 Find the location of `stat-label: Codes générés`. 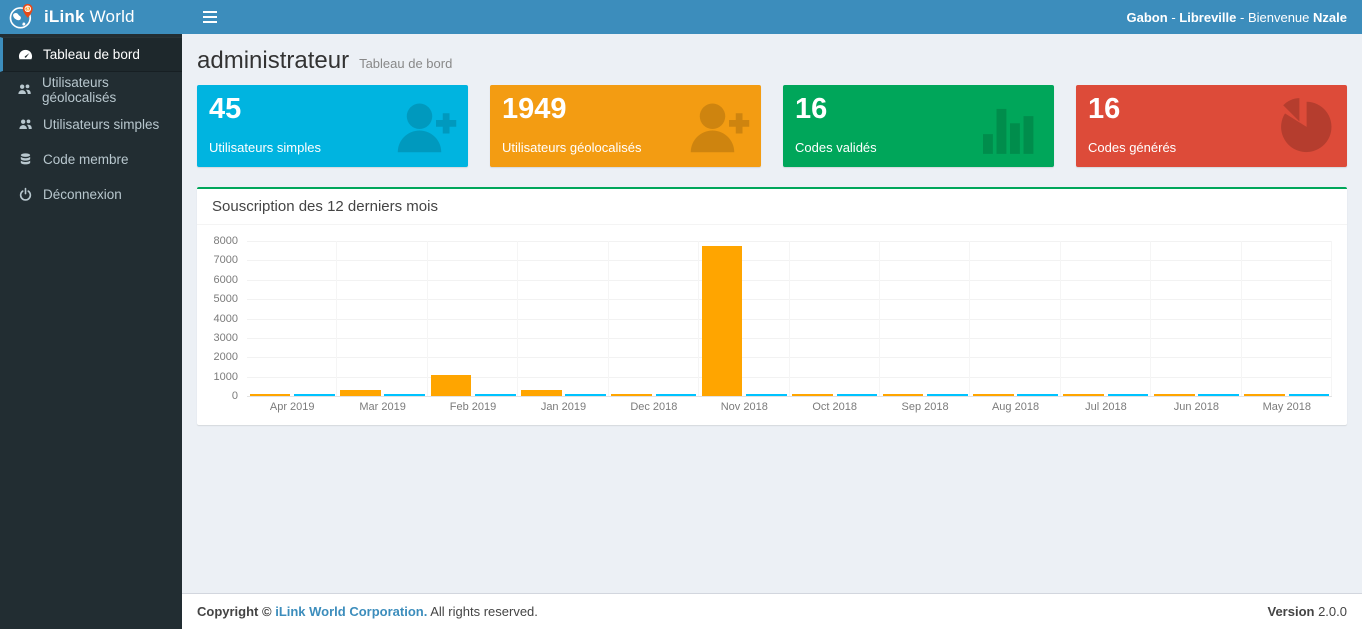

stat-label: Codes générés is located at coordinates (1132, 148).